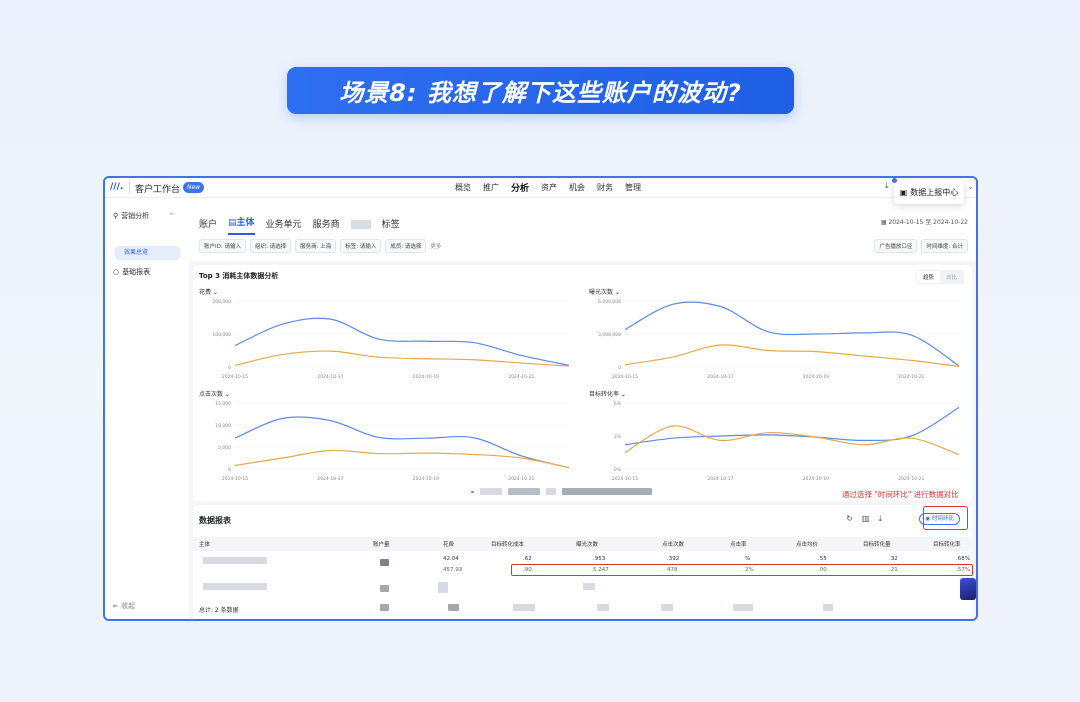 This screenshot has height=702, width=1080. What do you see at coordinates (222, 246) in the screenshot?
I see `filter-account-id: 账户ID: 请输入` at bounding box center [222, 246].